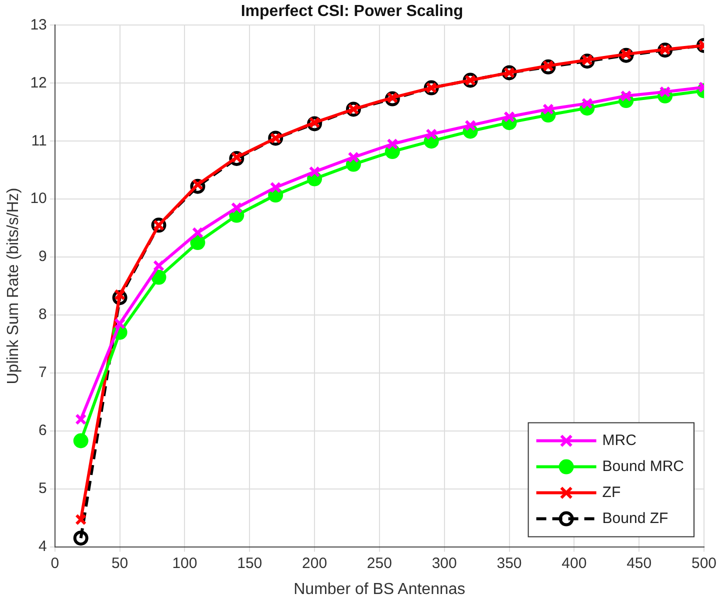  Describe the element at coordinates (38, 83) in the screenshot. I see `y-tick-label: 12` at that location.